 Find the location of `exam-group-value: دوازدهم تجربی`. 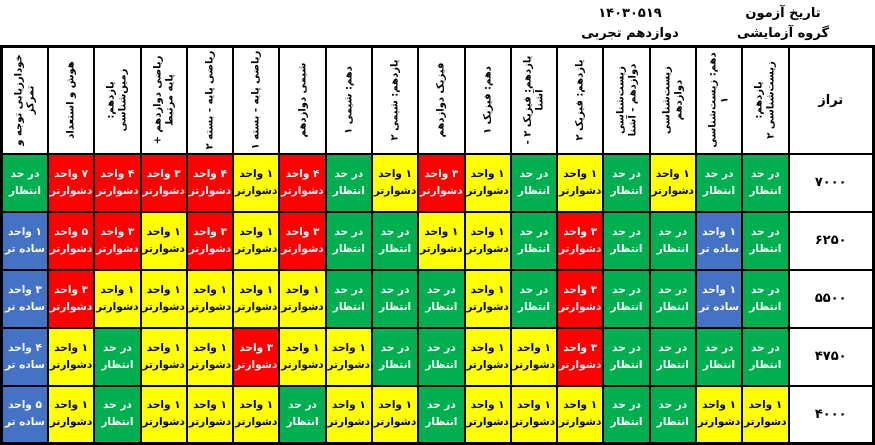

exam-group-value: دوازدهم تجربی is located at coordinates (630, 33).